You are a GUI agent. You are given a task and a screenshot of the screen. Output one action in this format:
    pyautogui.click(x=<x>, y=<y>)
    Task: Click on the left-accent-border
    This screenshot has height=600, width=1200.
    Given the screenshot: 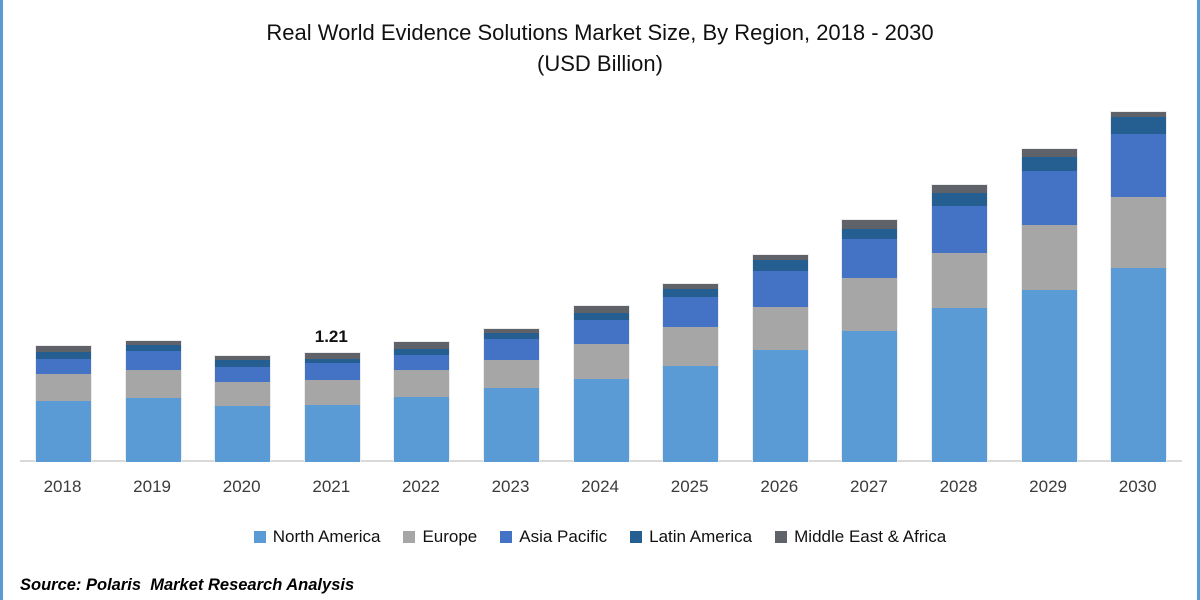 What is the action you would take?
    pyautogui.click(x=1, y=300)
    